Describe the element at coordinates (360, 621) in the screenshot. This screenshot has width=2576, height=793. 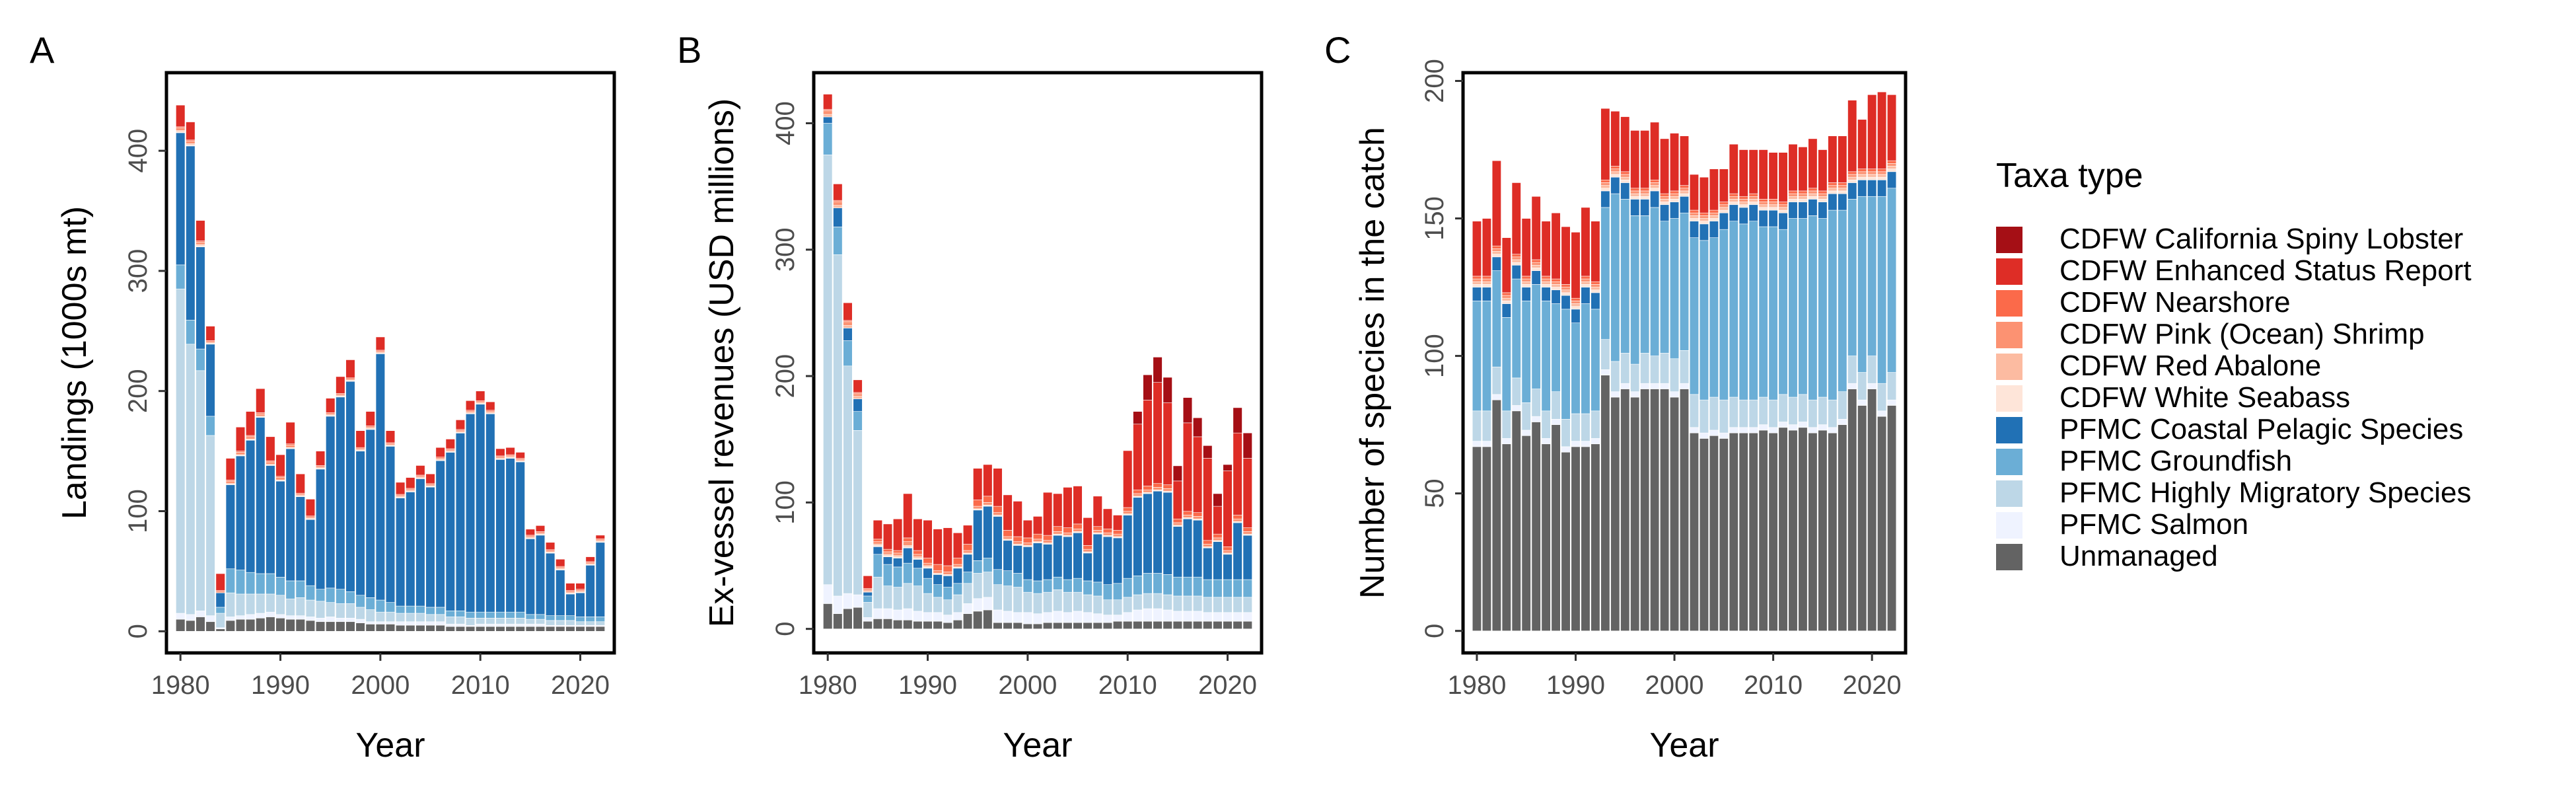
I see `bar-pfmc-salmon-1998` at that location.